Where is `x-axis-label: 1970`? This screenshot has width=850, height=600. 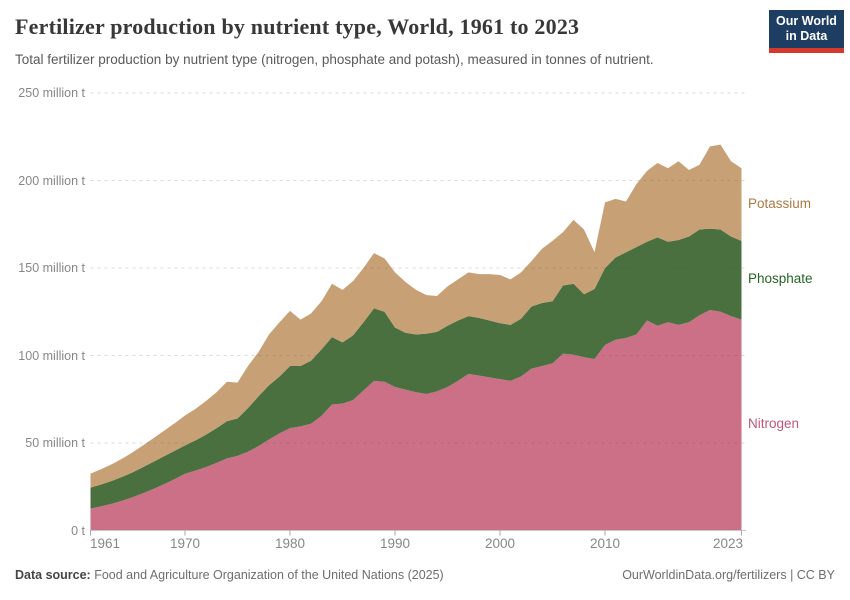
x-axis-label: 1970 is located at coordinates (185, 543).